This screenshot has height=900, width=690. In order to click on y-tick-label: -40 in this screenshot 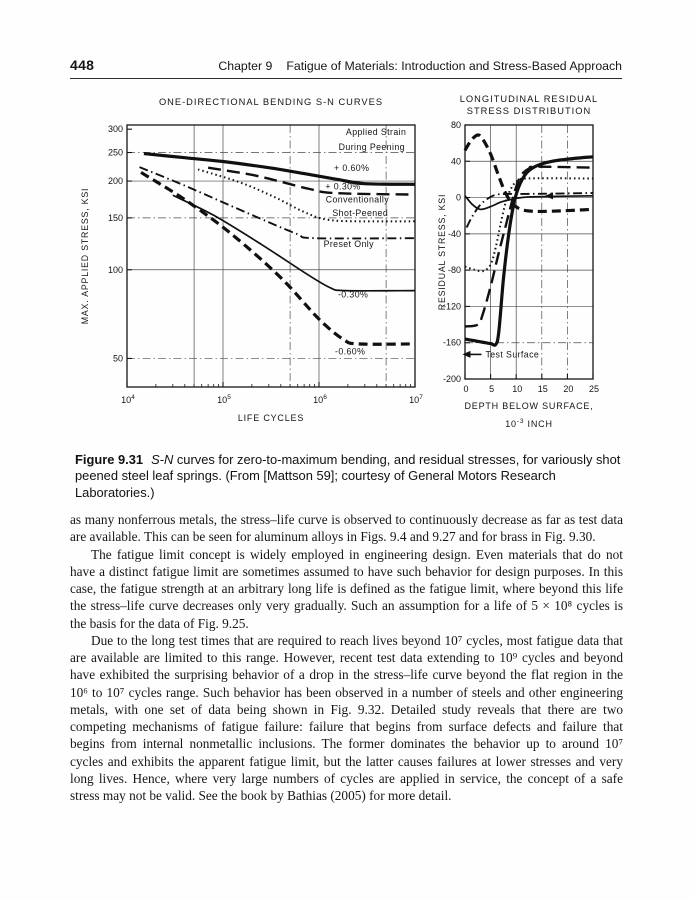, I will do `click(454, 234)`.